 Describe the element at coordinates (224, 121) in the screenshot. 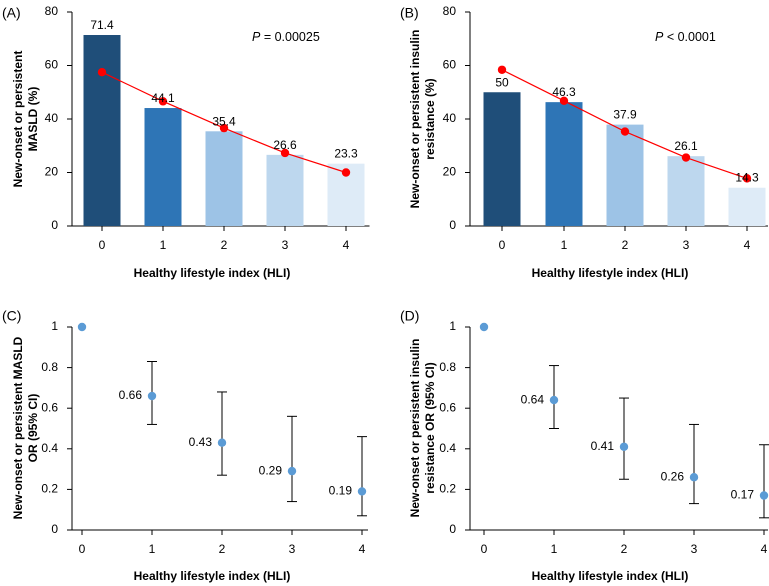

I see `data-label: 35.4` at that location.